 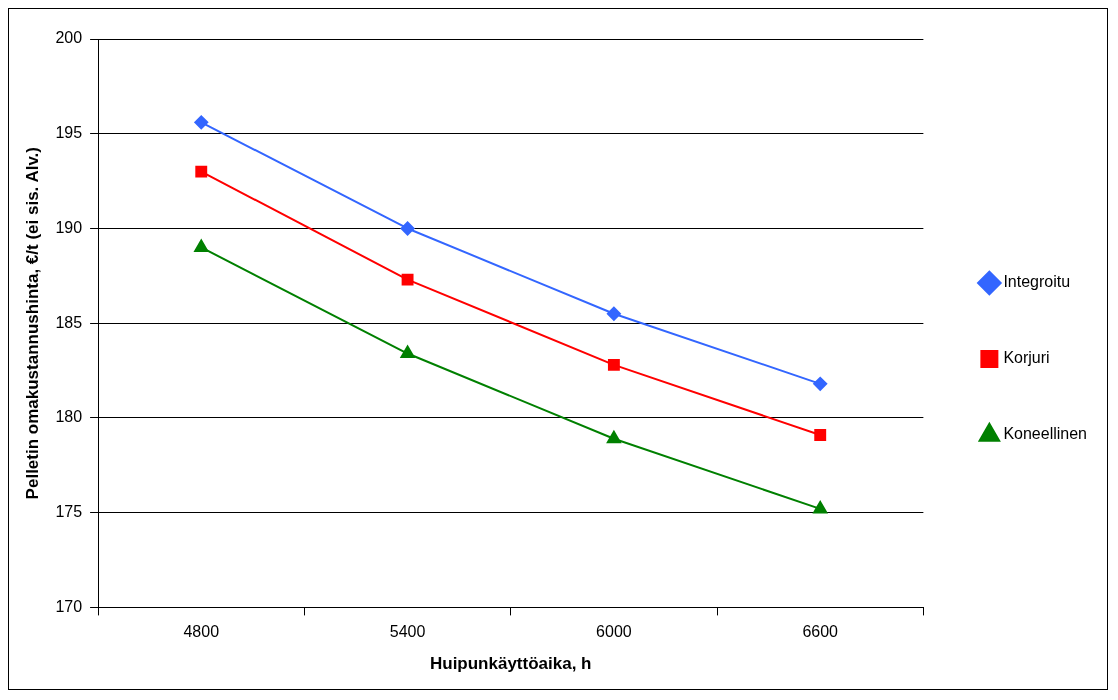 I want to click on y-tick-label: 185, so click(x=69, y=322).